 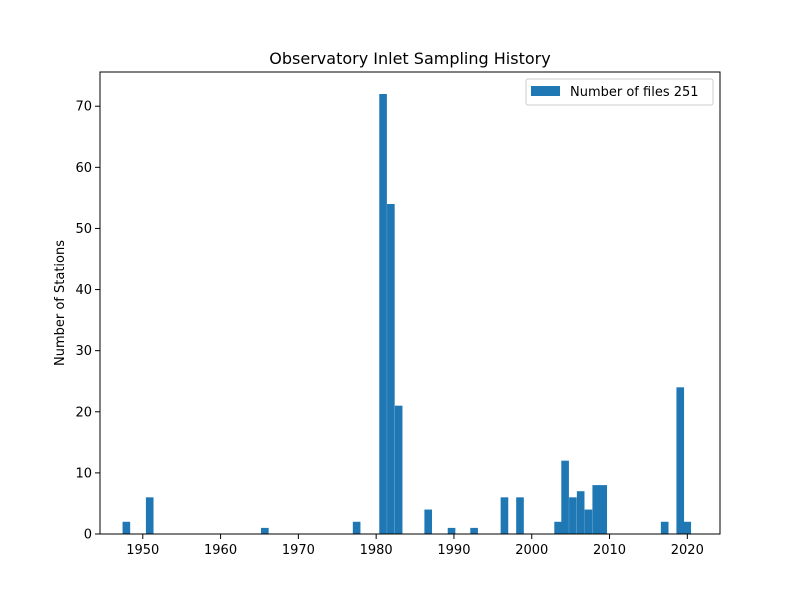 What do you see at coordinates (83, 107) in the screenshot?
I see `y-tick-label-7: 70` at bounding box center [83, 107].